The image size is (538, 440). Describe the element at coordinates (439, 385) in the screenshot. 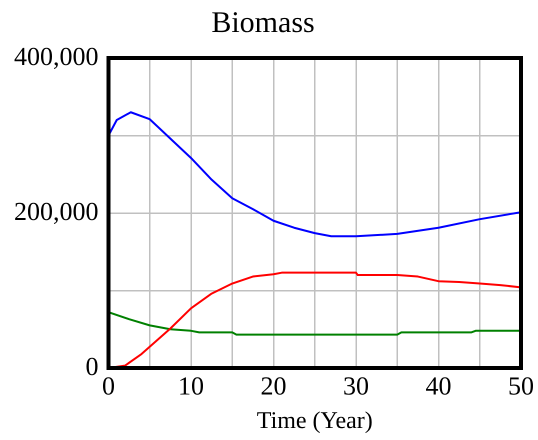

I see `x-tick-label: 40` at that location.